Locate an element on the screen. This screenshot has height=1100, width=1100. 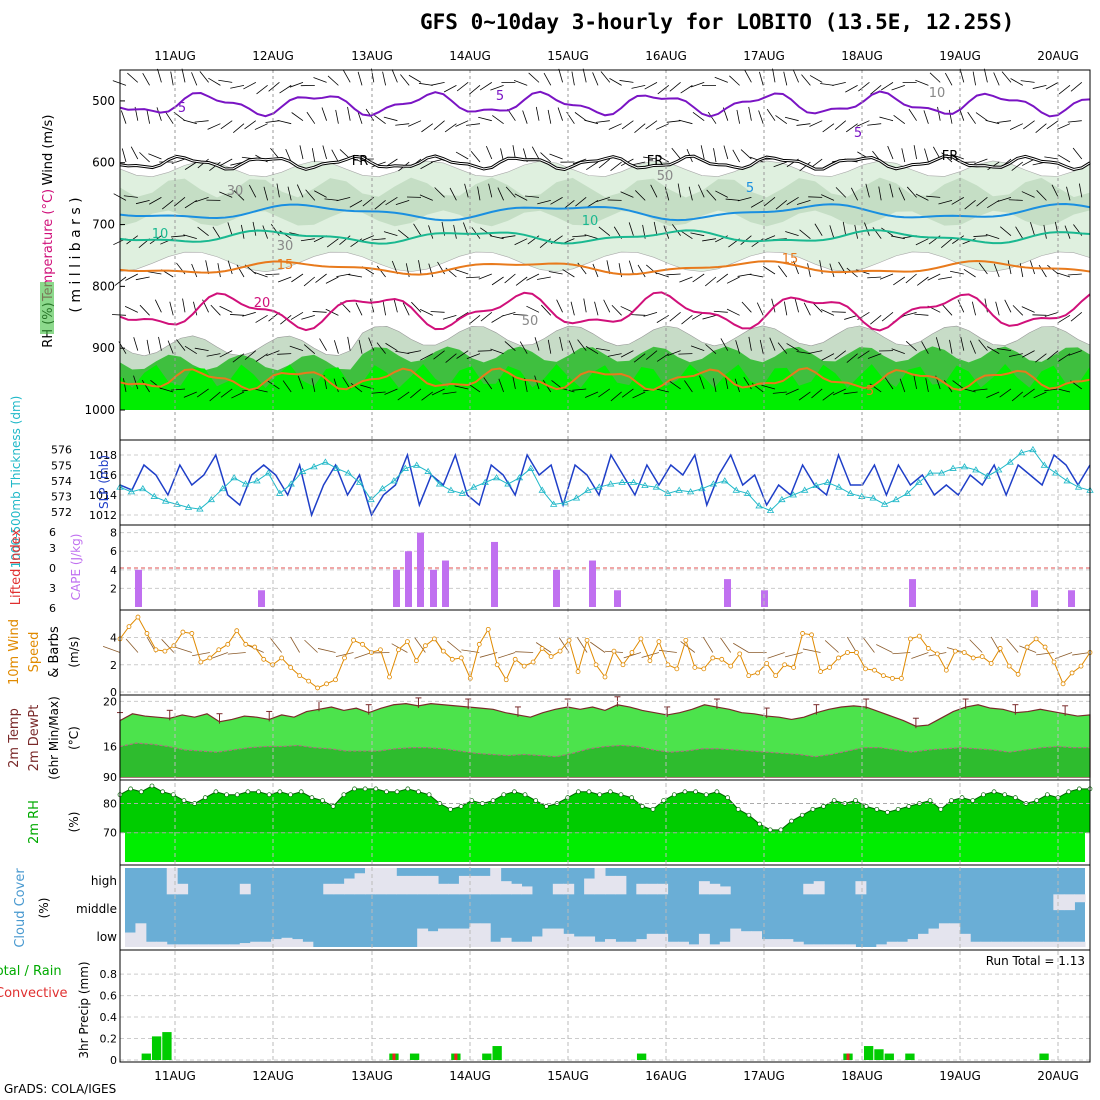
slp-line is located at coordinates (605, 485).